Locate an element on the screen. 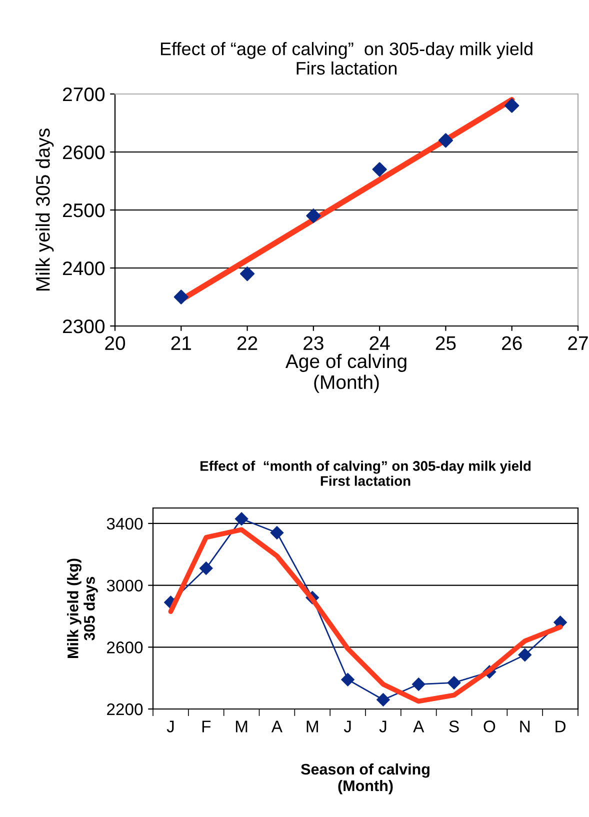  x-tick-label: D is located at coordinates (561, 726).